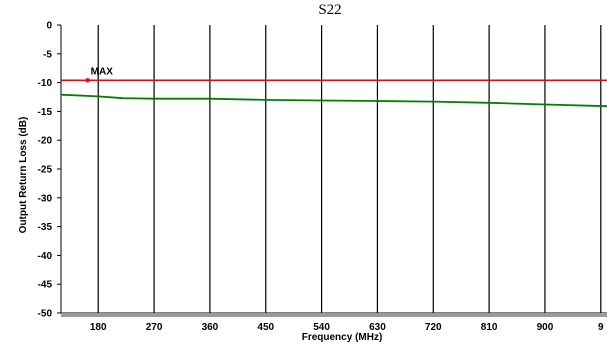  What do you see at coordinates (45, 285) in the screenshot?
I see `y-tick-label: -45` at bounding box center [45, 285].